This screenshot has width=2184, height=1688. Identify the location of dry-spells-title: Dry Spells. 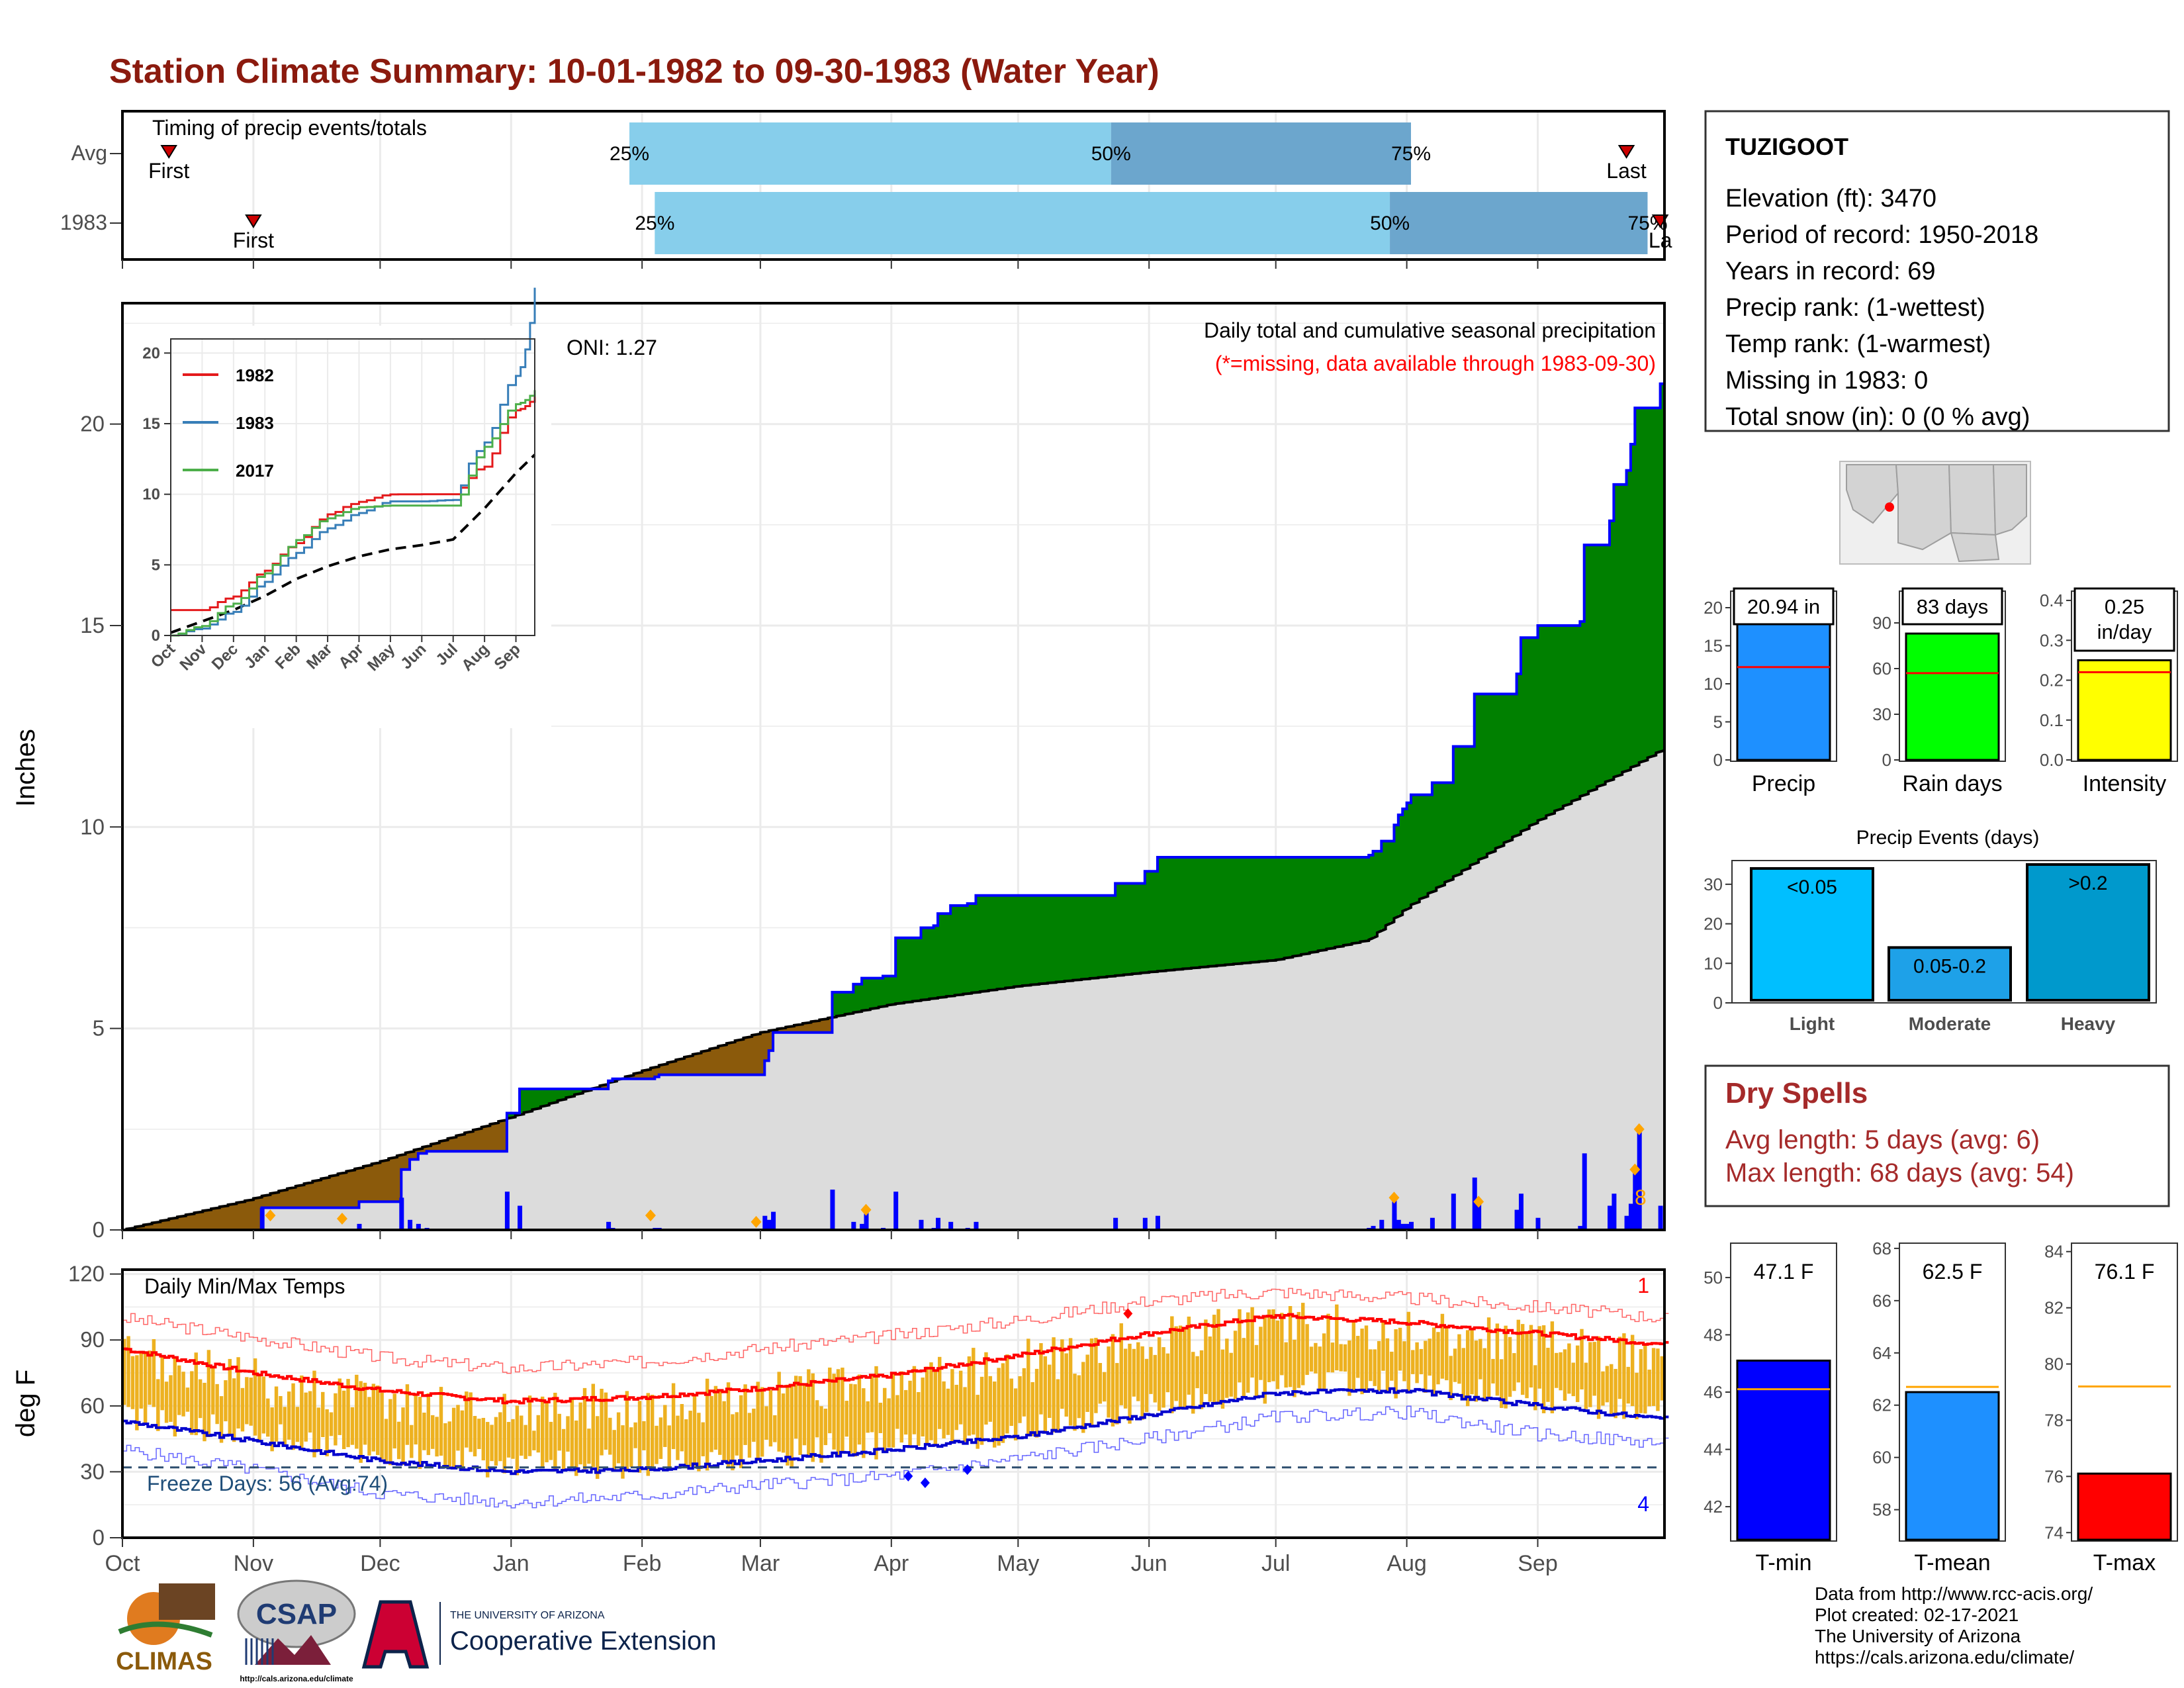
(1797, 1093).